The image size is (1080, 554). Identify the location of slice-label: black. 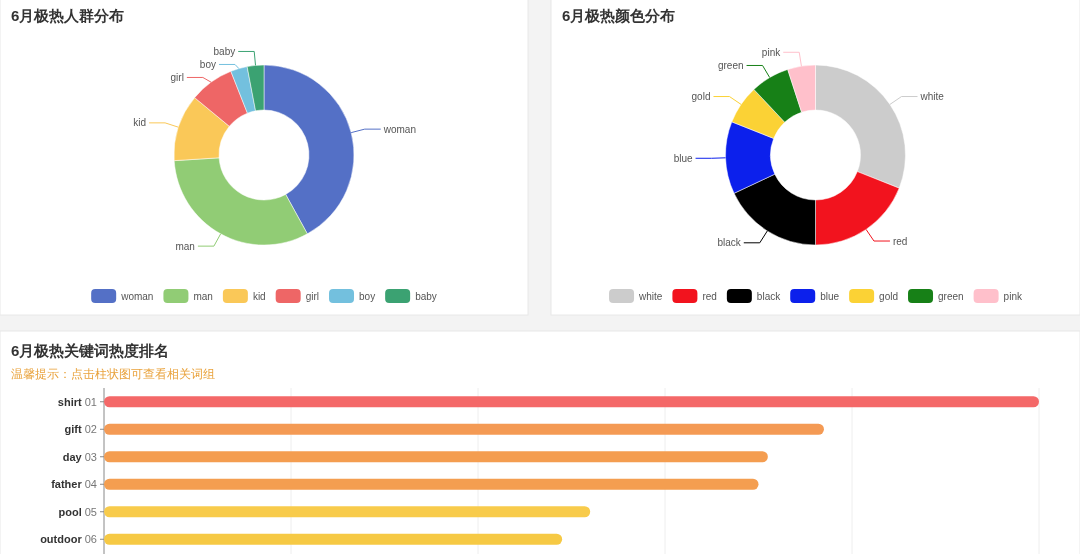
(729, 243).